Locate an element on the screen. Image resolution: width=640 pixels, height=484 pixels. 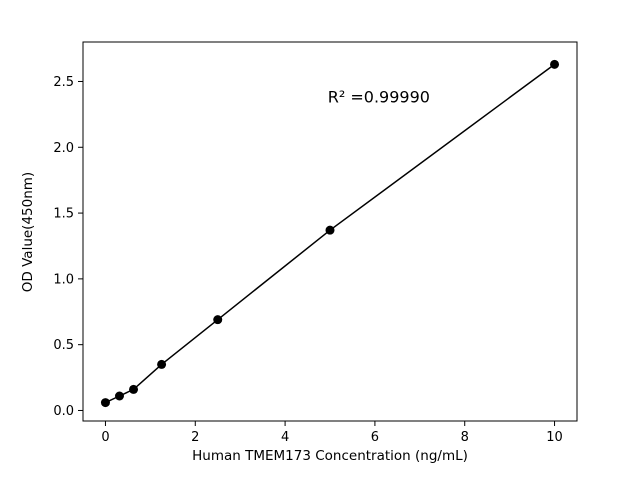
svg-text: 1.0 is located at coordinates (63, 279).